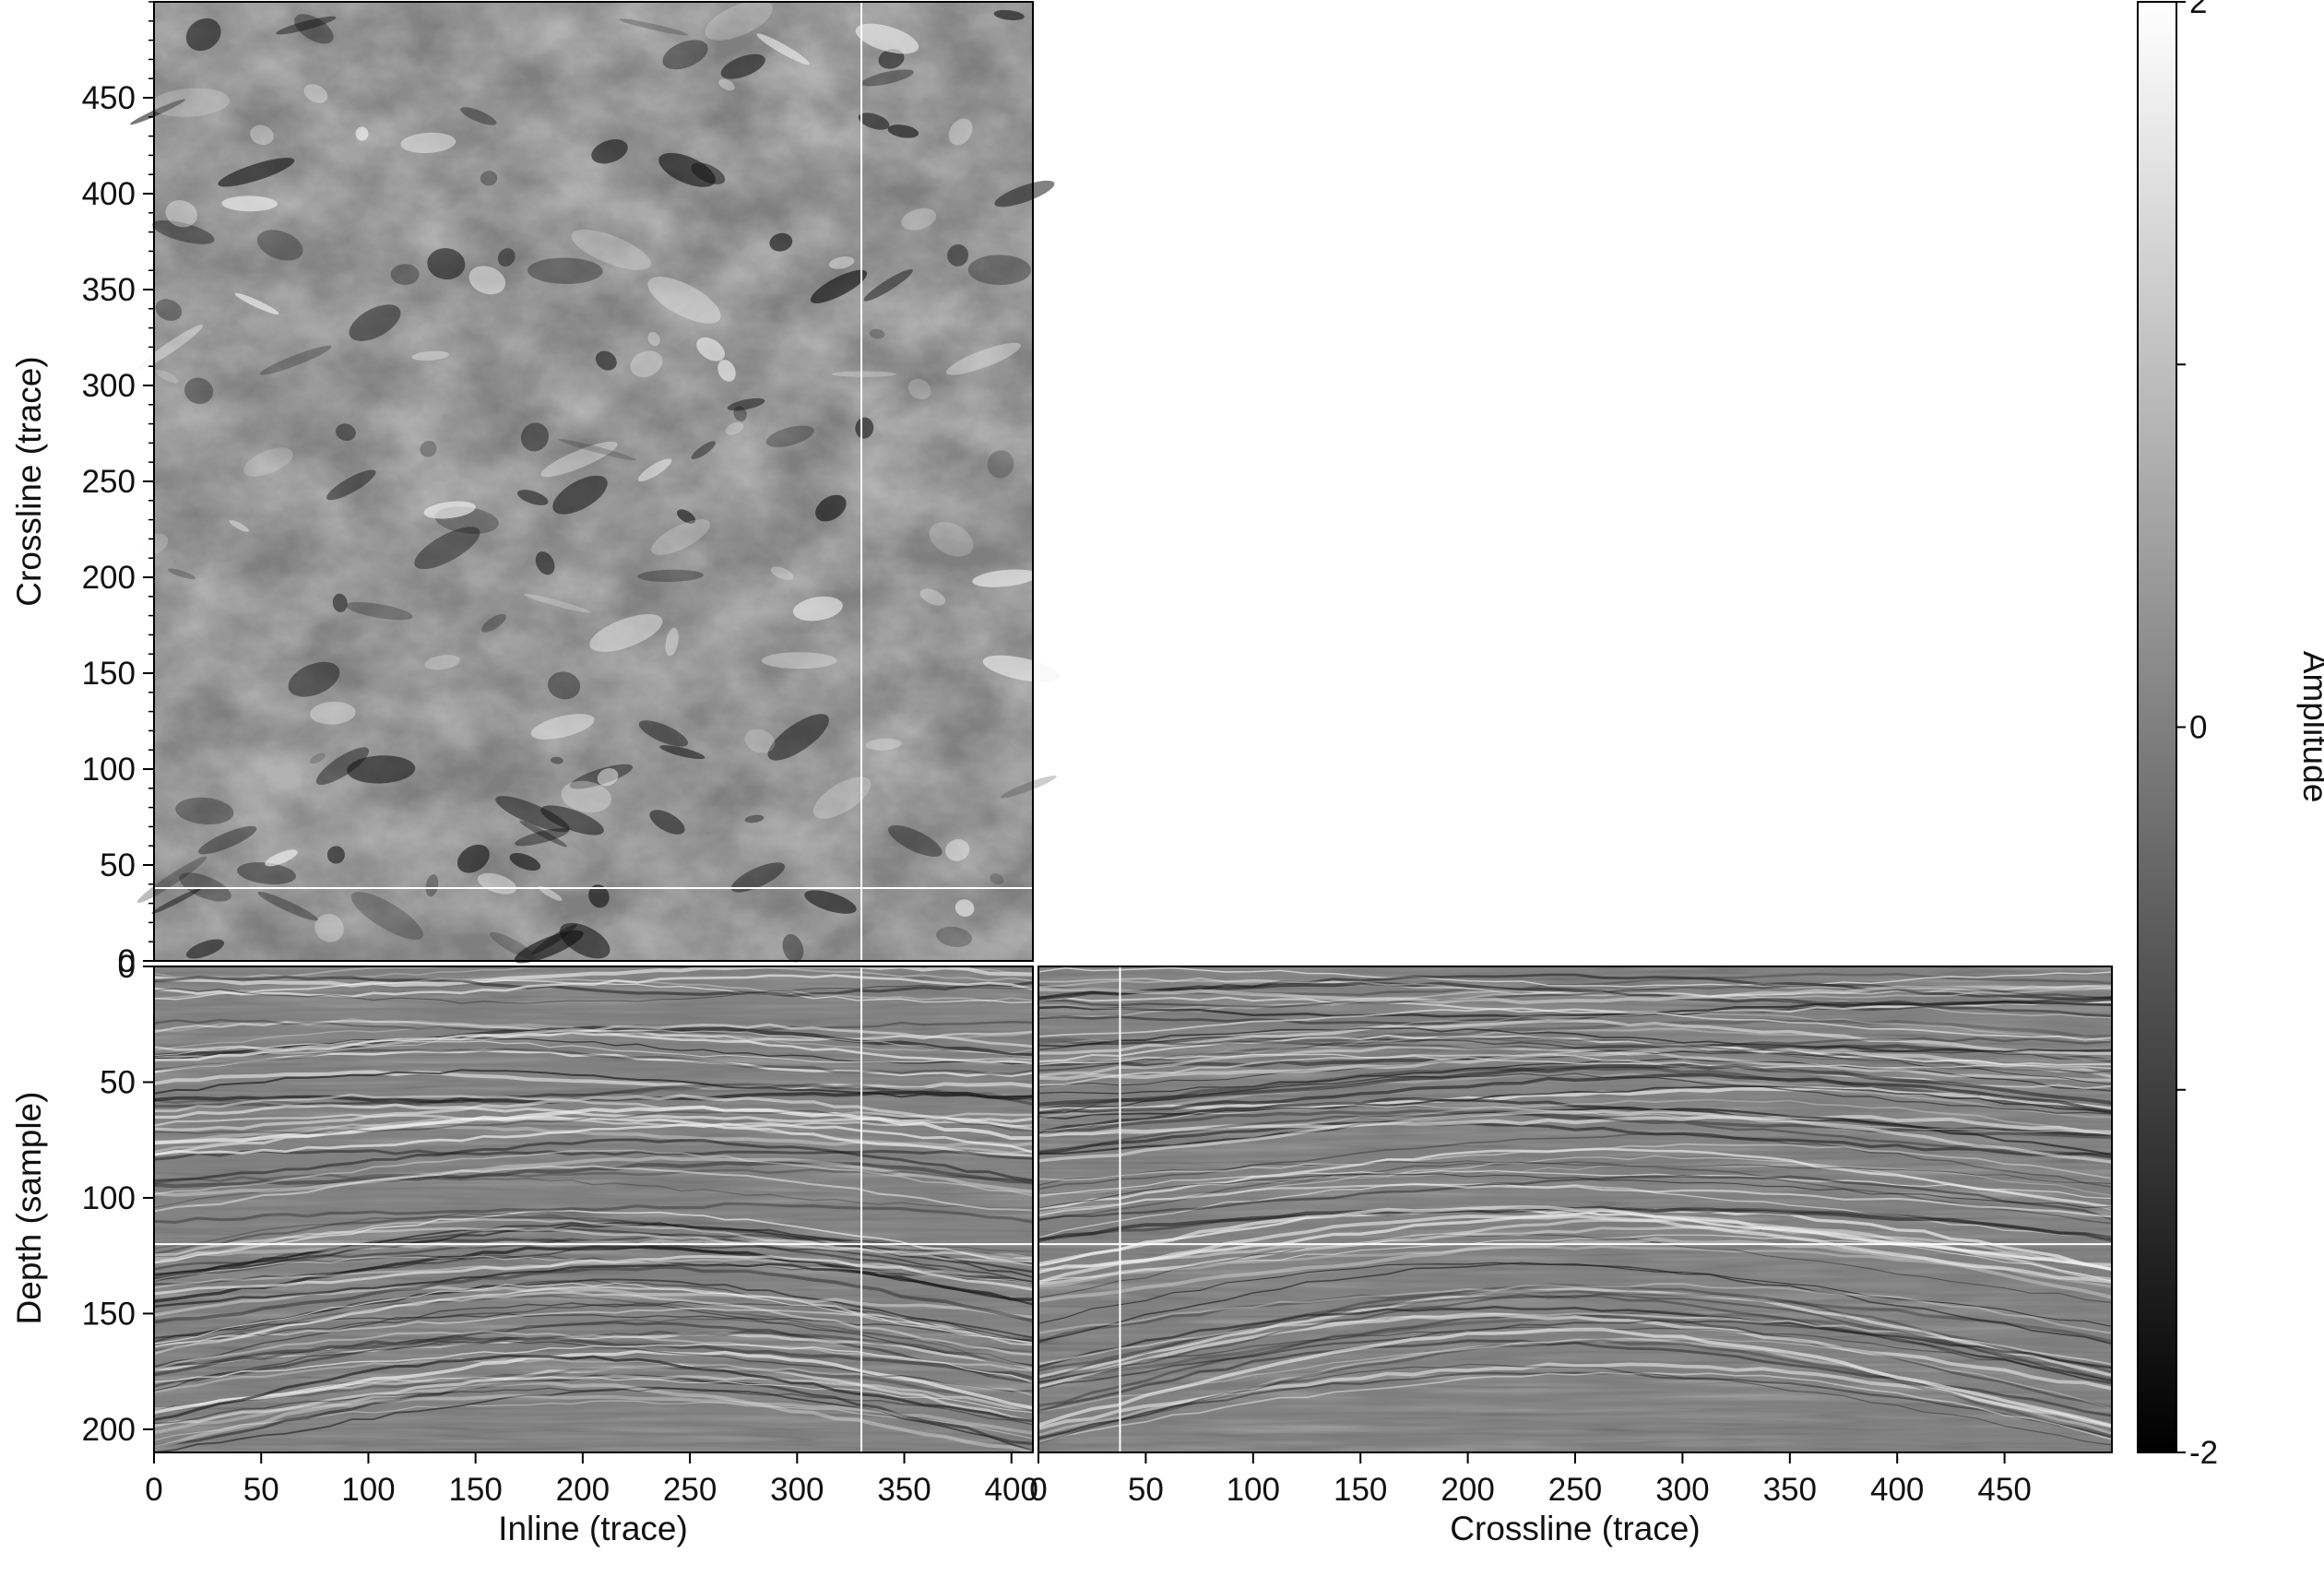 The width and height of the screenshot is (2324, 1576). What do you see at coordinates (1897, 1490) in the screenshot?
I see `crossline-section-x-tick-label: 400` at bounding box center [1897, 1490].